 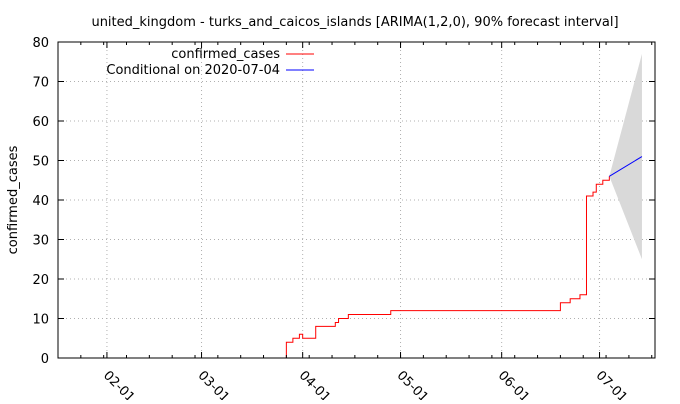 What do you see at coordinates (611, 384) in the screenshot?
I see `x-tick-label: 07-01` at bounding box center [611, 384].